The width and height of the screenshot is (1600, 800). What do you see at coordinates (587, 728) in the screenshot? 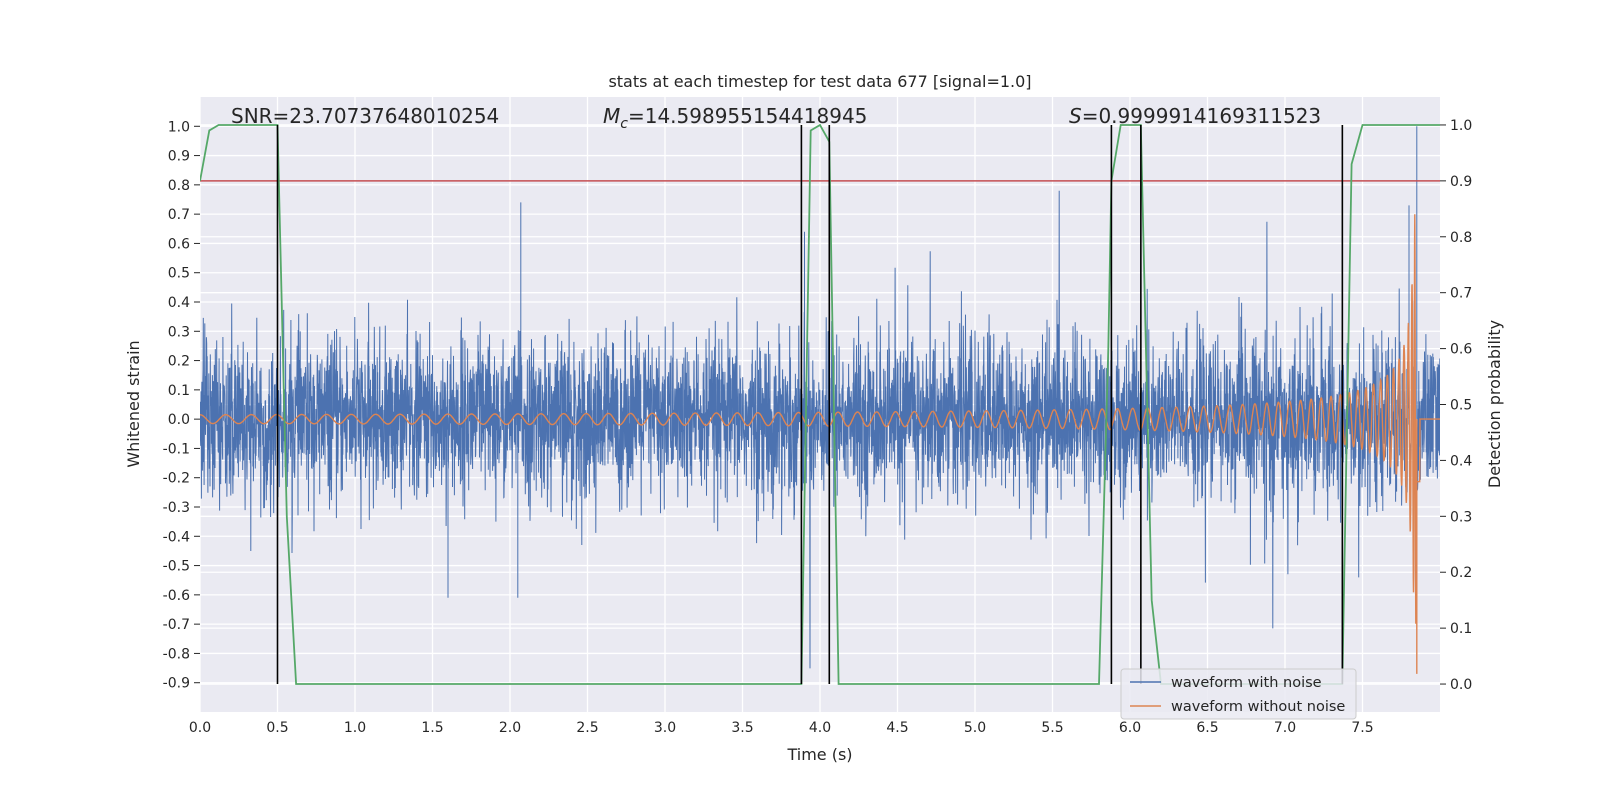
I see `x-tick-label: 2.5` at bounding box center [587, 728].